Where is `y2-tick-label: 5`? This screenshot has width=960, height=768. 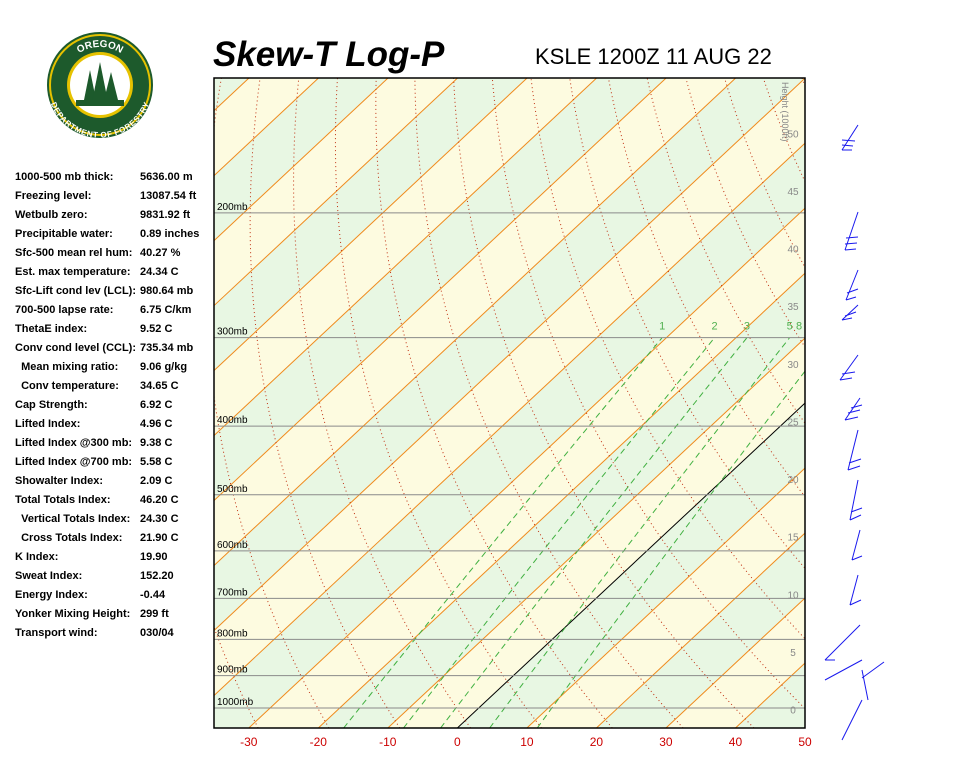 y2-tick-label: 5 is located at coordinates (793, 653).